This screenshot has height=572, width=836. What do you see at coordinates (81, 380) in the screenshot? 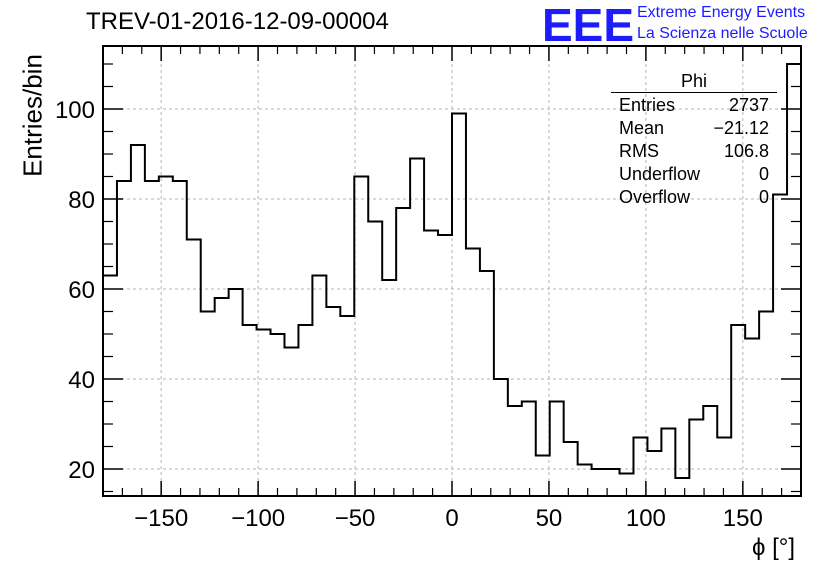
I see `y-tick-label: 40` at bounding box center [81, 380].